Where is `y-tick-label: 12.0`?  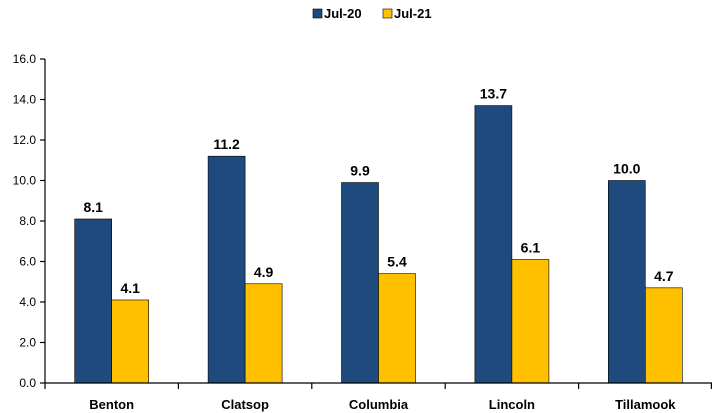
y-tick-label: 12.0 is located at coordinates (25, 140).